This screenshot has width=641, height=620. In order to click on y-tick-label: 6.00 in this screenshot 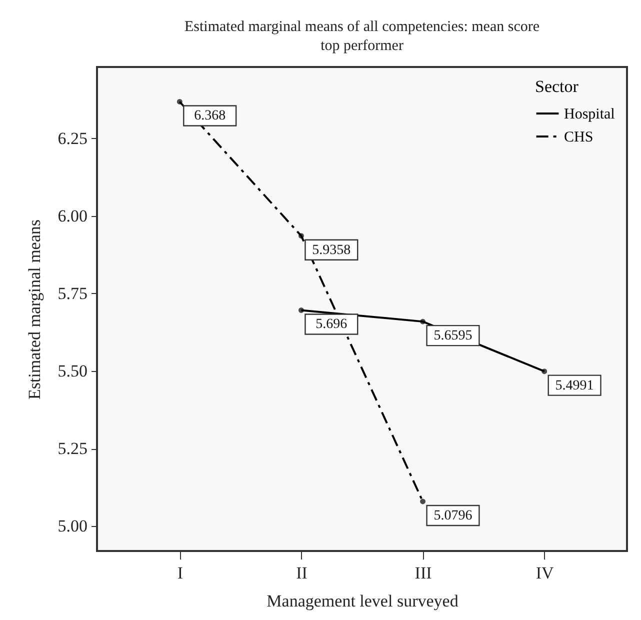, I will do `click(73, 216)`.